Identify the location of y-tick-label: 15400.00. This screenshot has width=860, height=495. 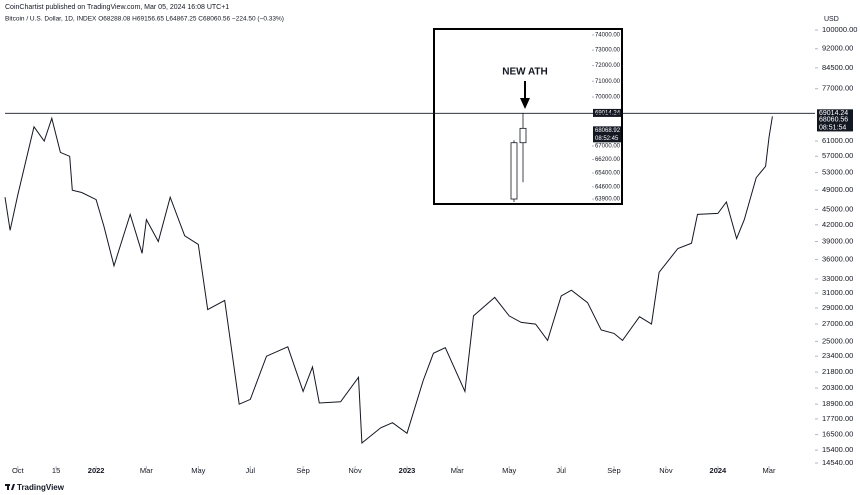
(837, 449).